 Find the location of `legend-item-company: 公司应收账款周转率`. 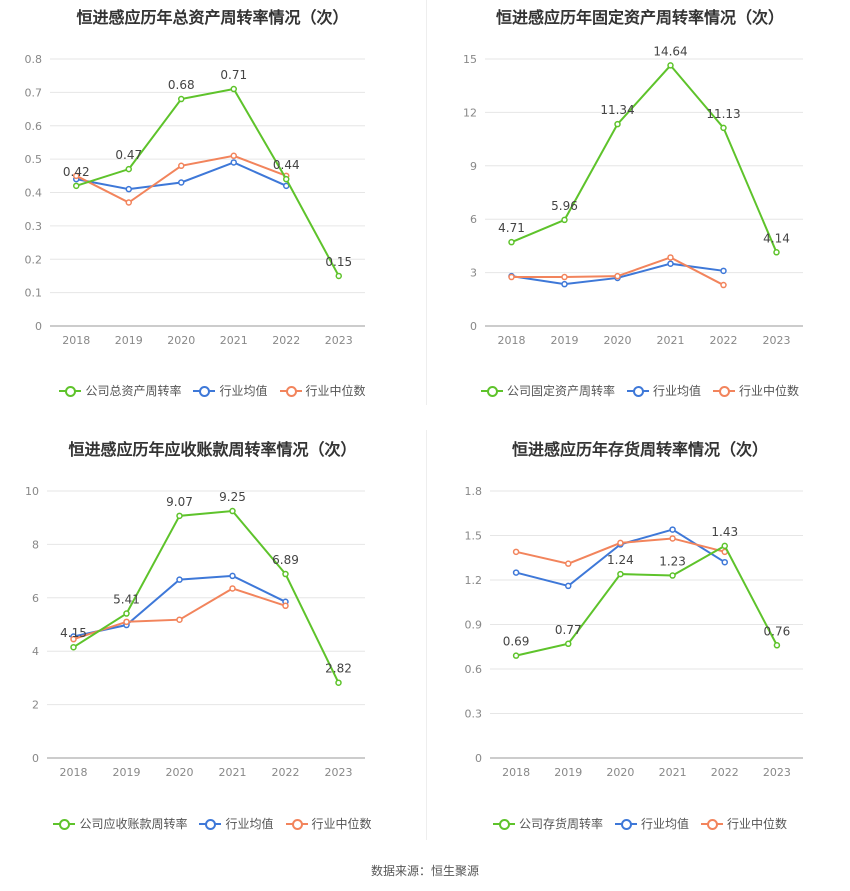

legend-item-company: 公司应收账款周转率 is located at coordinates (120, 823).